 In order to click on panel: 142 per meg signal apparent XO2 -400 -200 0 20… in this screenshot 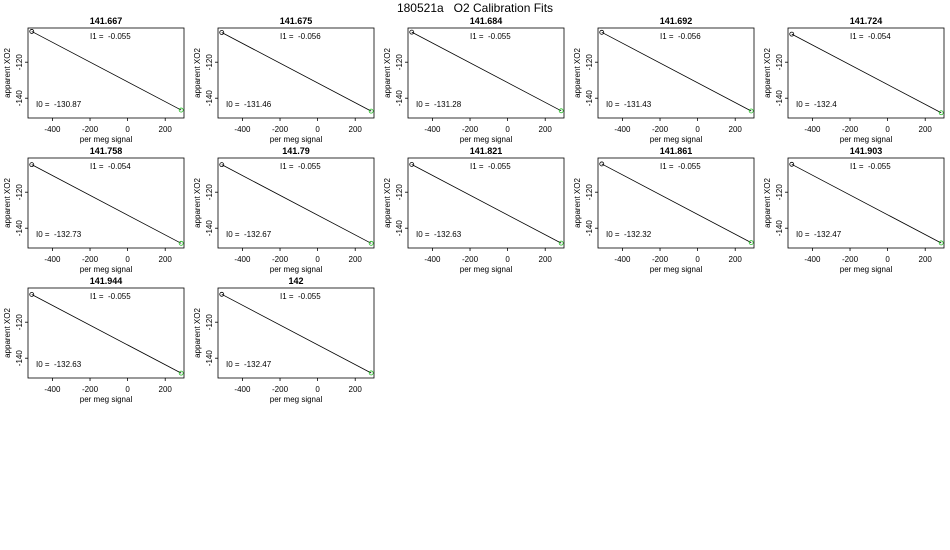, I will do `click(284, 340)`.